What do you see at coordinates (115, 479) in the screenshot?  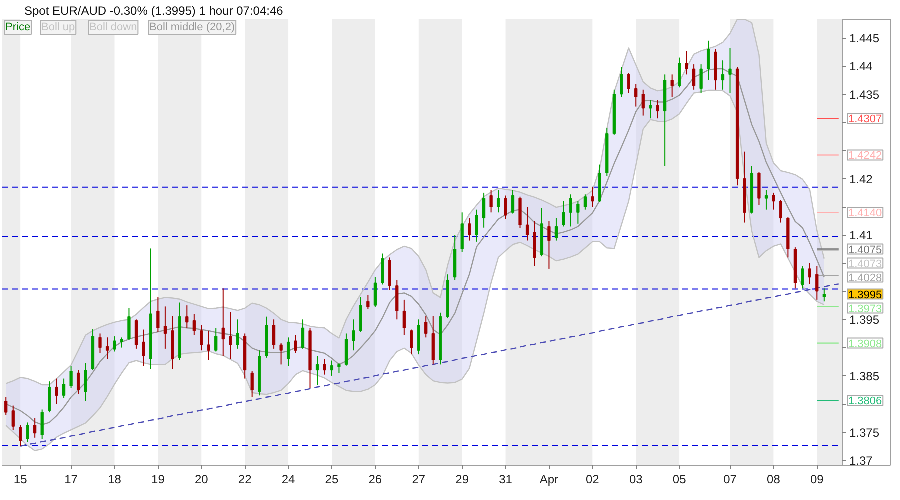 I see `x-tick-label: 18` at bounding box center [115, 479].